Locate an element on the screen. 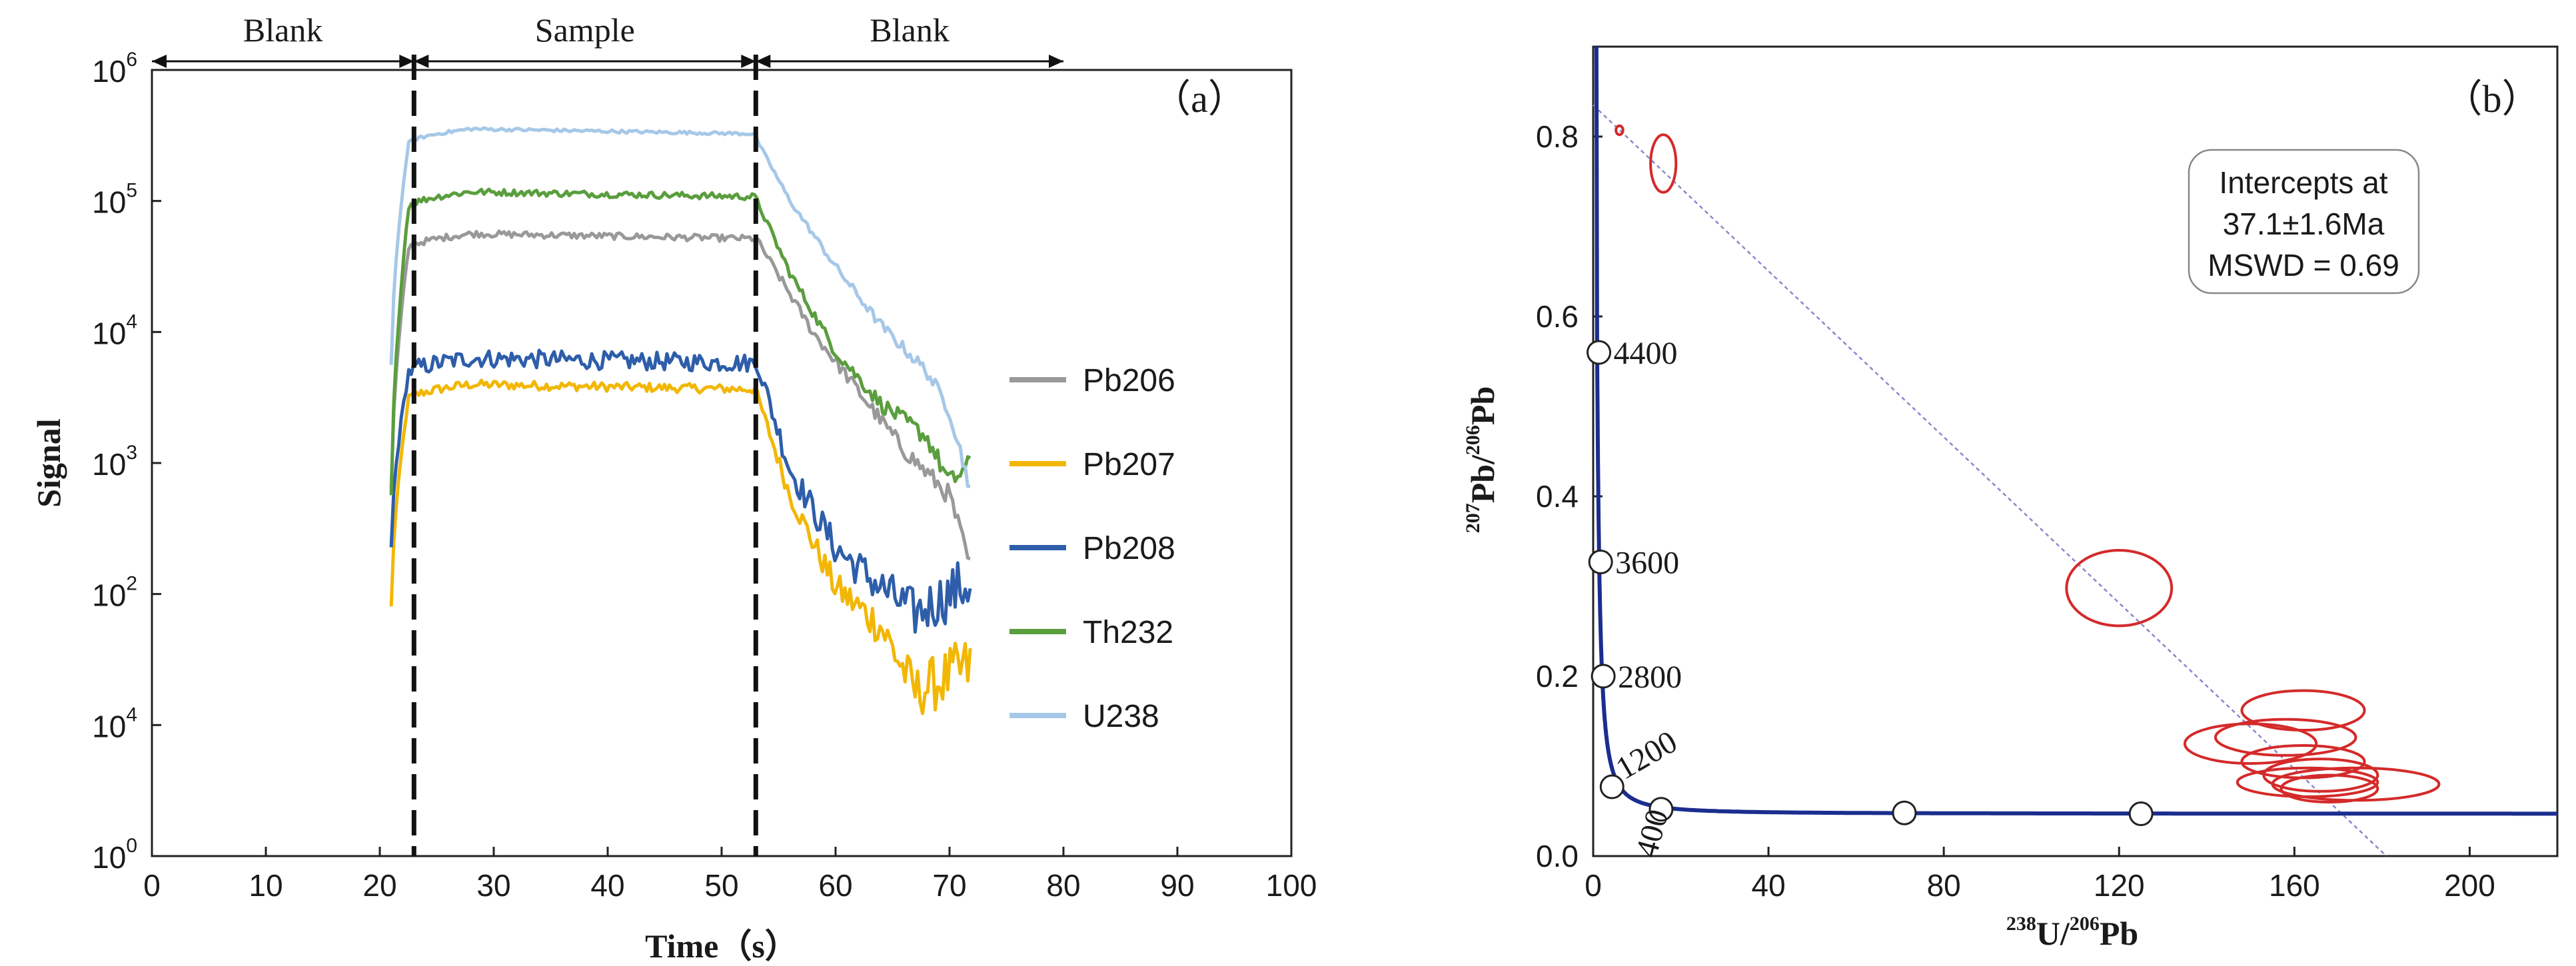 The width and height of the screenshot is (2576, 966). x-tick-label: 120 is located at coordinates (2119, 885).